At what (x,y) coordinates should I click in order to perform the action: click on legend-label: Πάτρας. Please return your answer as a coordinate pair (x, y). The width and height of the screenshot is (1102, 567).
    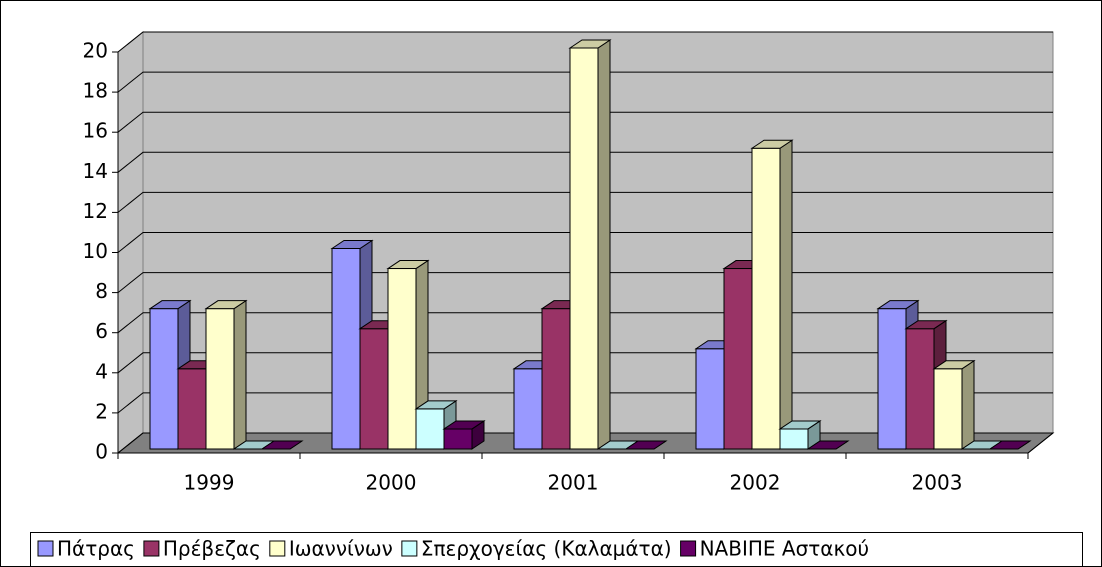
    Looking at the image, I should click on (96, 549).